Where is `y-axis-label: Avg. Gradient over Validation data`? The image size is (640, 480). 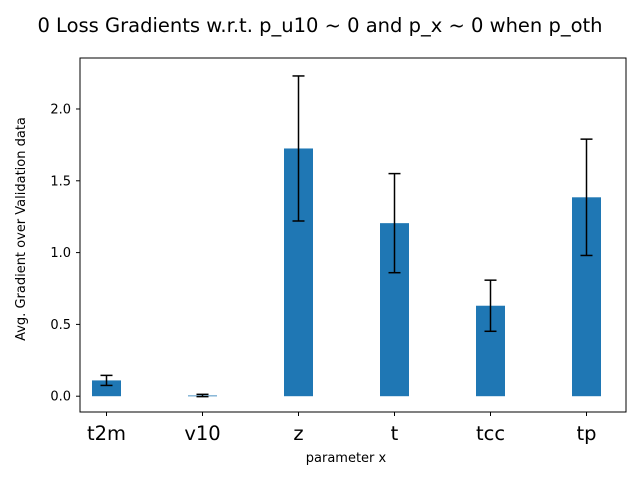
y-axis-label: Avg. Gradient over Validation data is located at coordinates (21, 229).